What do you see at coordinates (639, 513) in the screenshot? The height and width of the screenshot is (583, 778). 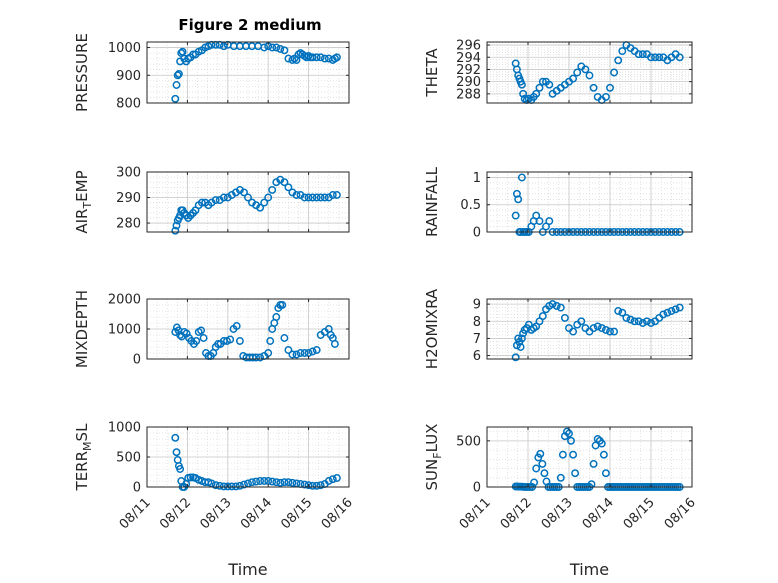 I see `x-tick-label: 08/15` at bounding box center [639, 513].